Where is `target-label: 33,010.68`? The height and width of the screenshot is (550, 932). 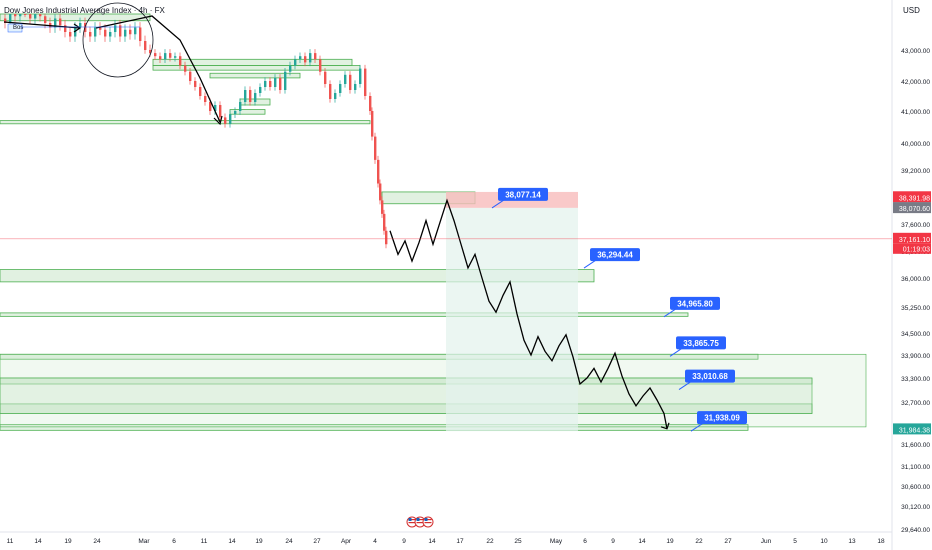 target-label: 33,010.68 is located at coordinates (710, 376).